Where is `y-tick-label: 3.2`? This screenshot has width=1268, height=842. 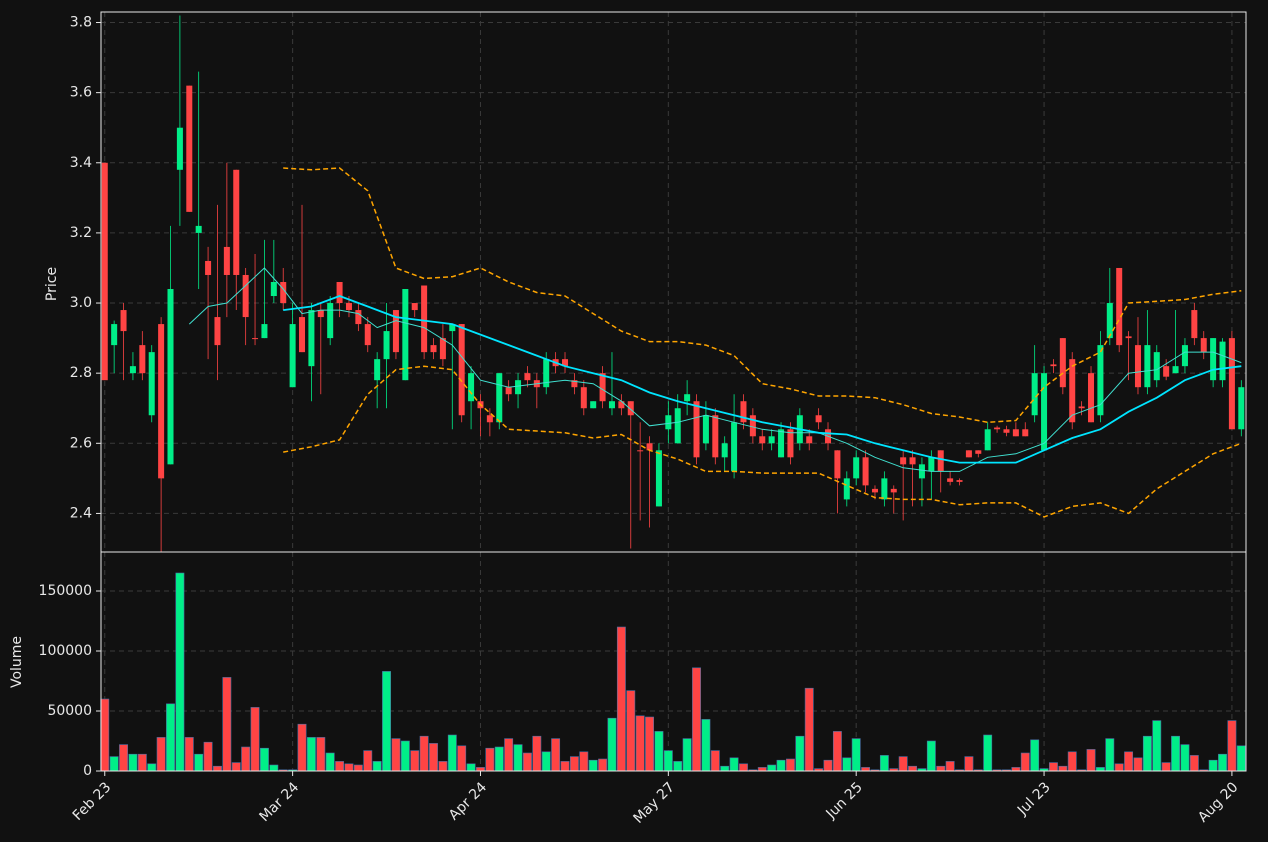
y-tick-label: 3.2 is located at coordinates (81, 233).